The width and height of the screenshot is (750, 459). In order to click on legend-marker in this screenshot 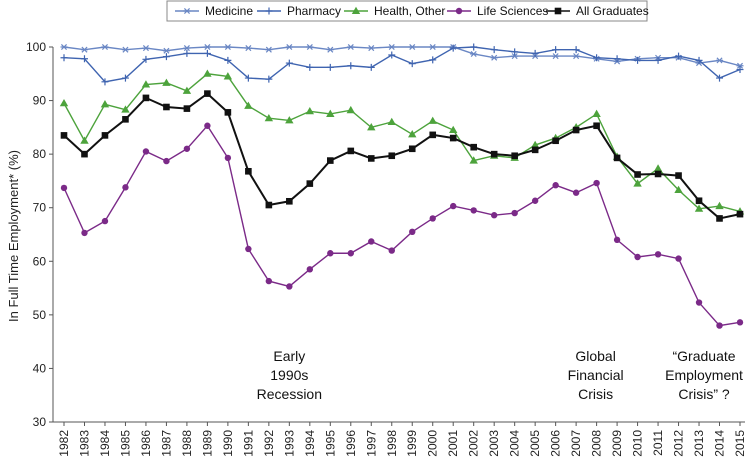, I will do `click(356, 10)`.